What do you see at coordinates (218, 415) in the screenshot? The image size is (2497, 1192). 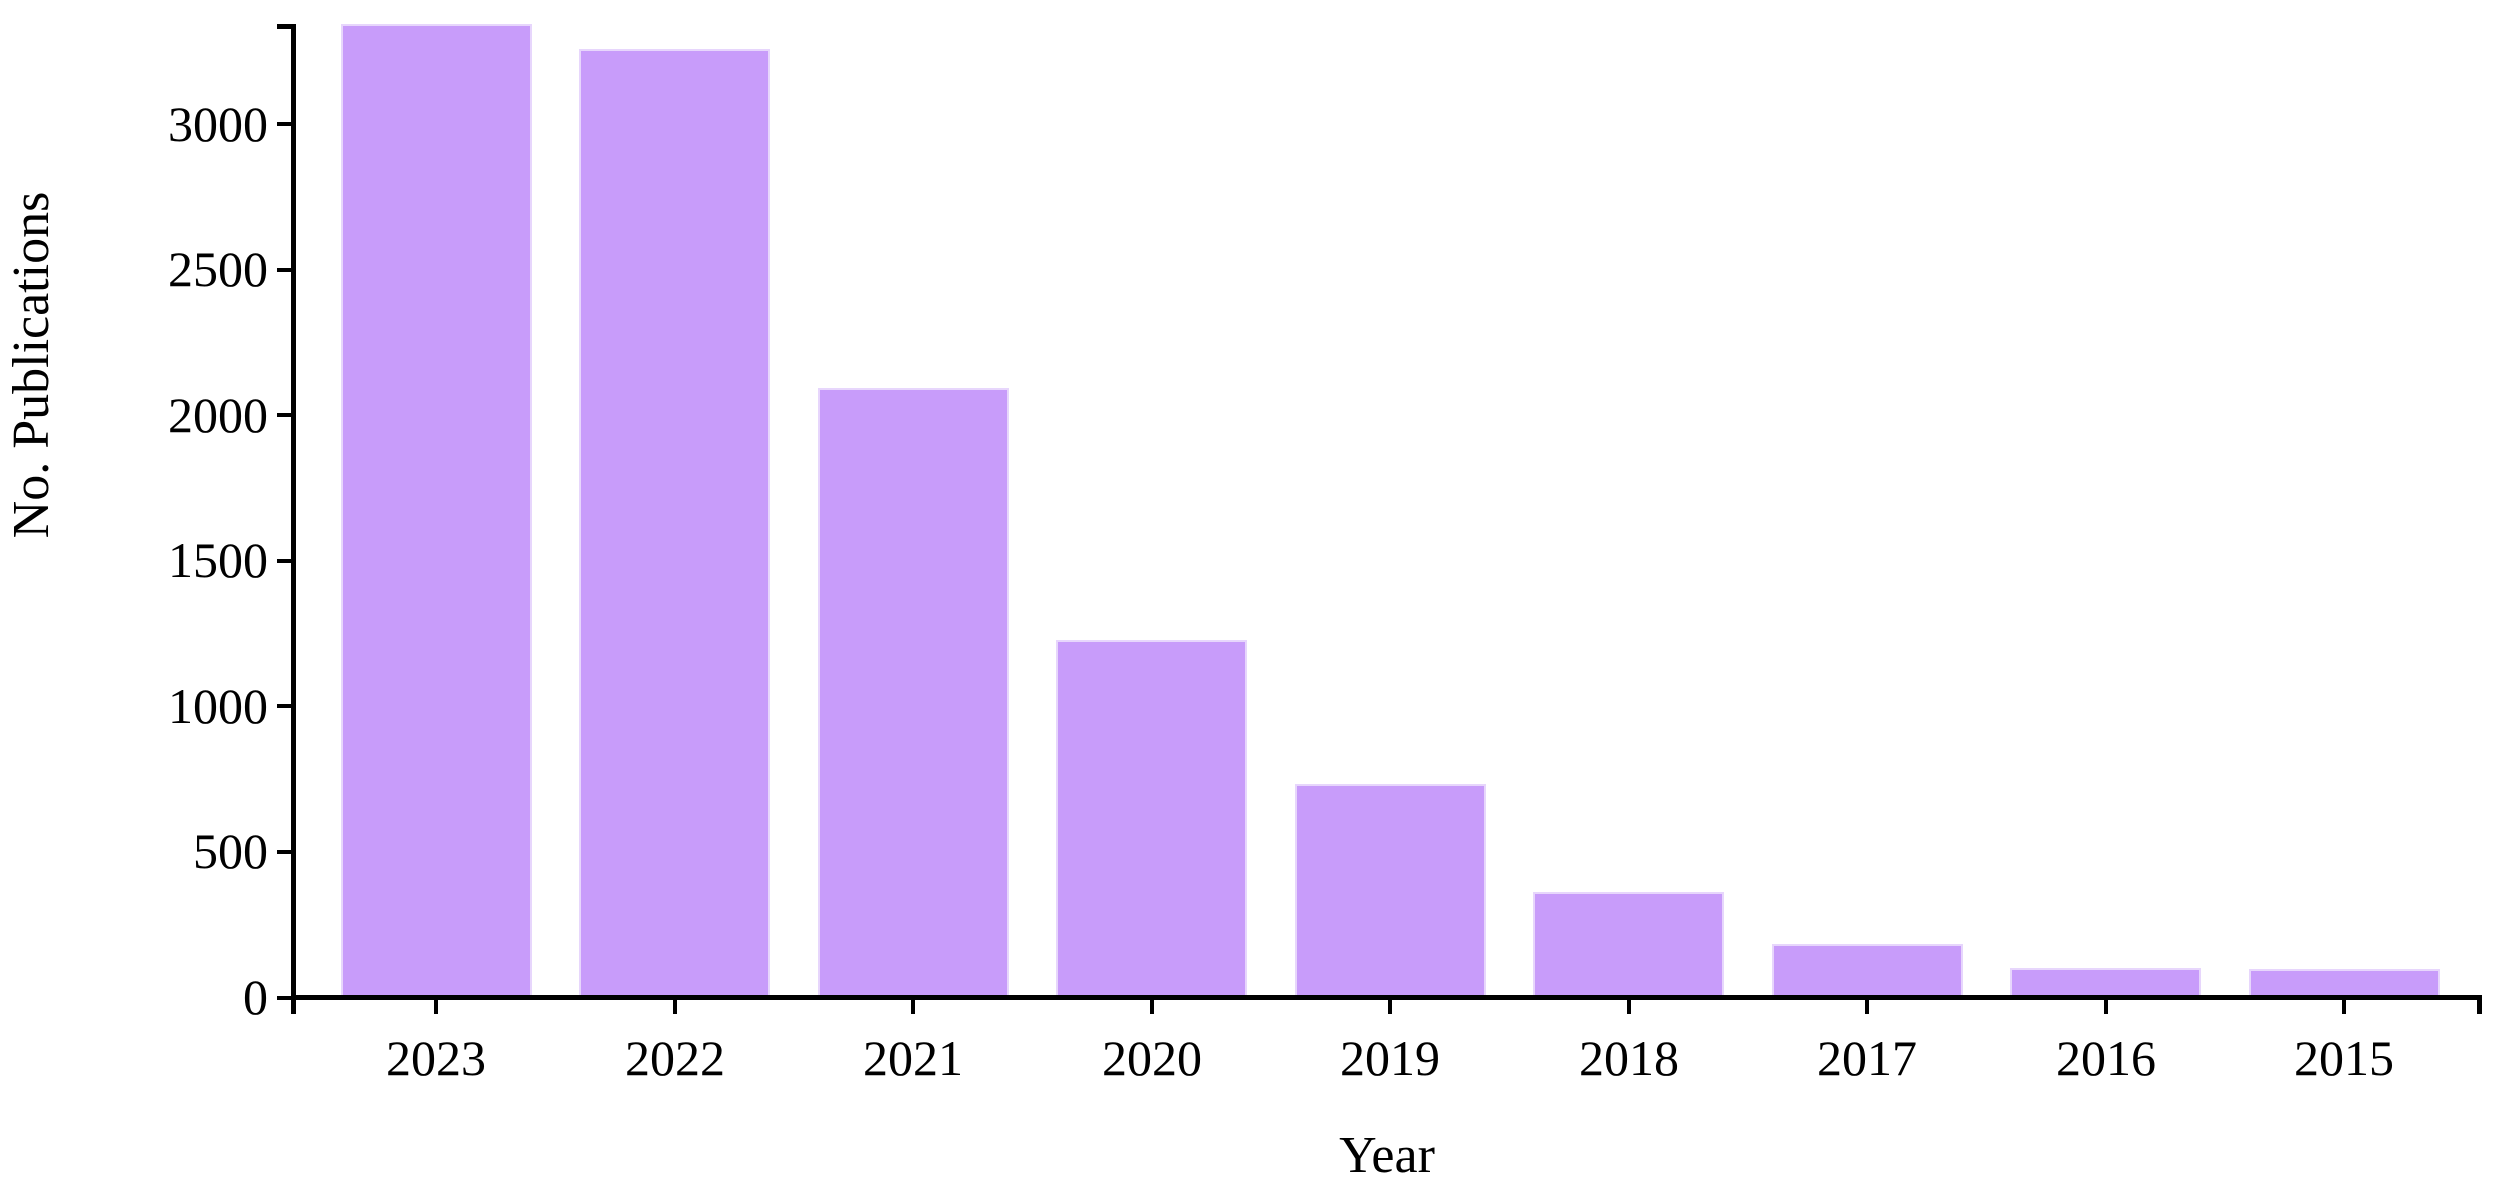 I see `y-tick-label-2000: 2000` at bounding box center [218, 415].